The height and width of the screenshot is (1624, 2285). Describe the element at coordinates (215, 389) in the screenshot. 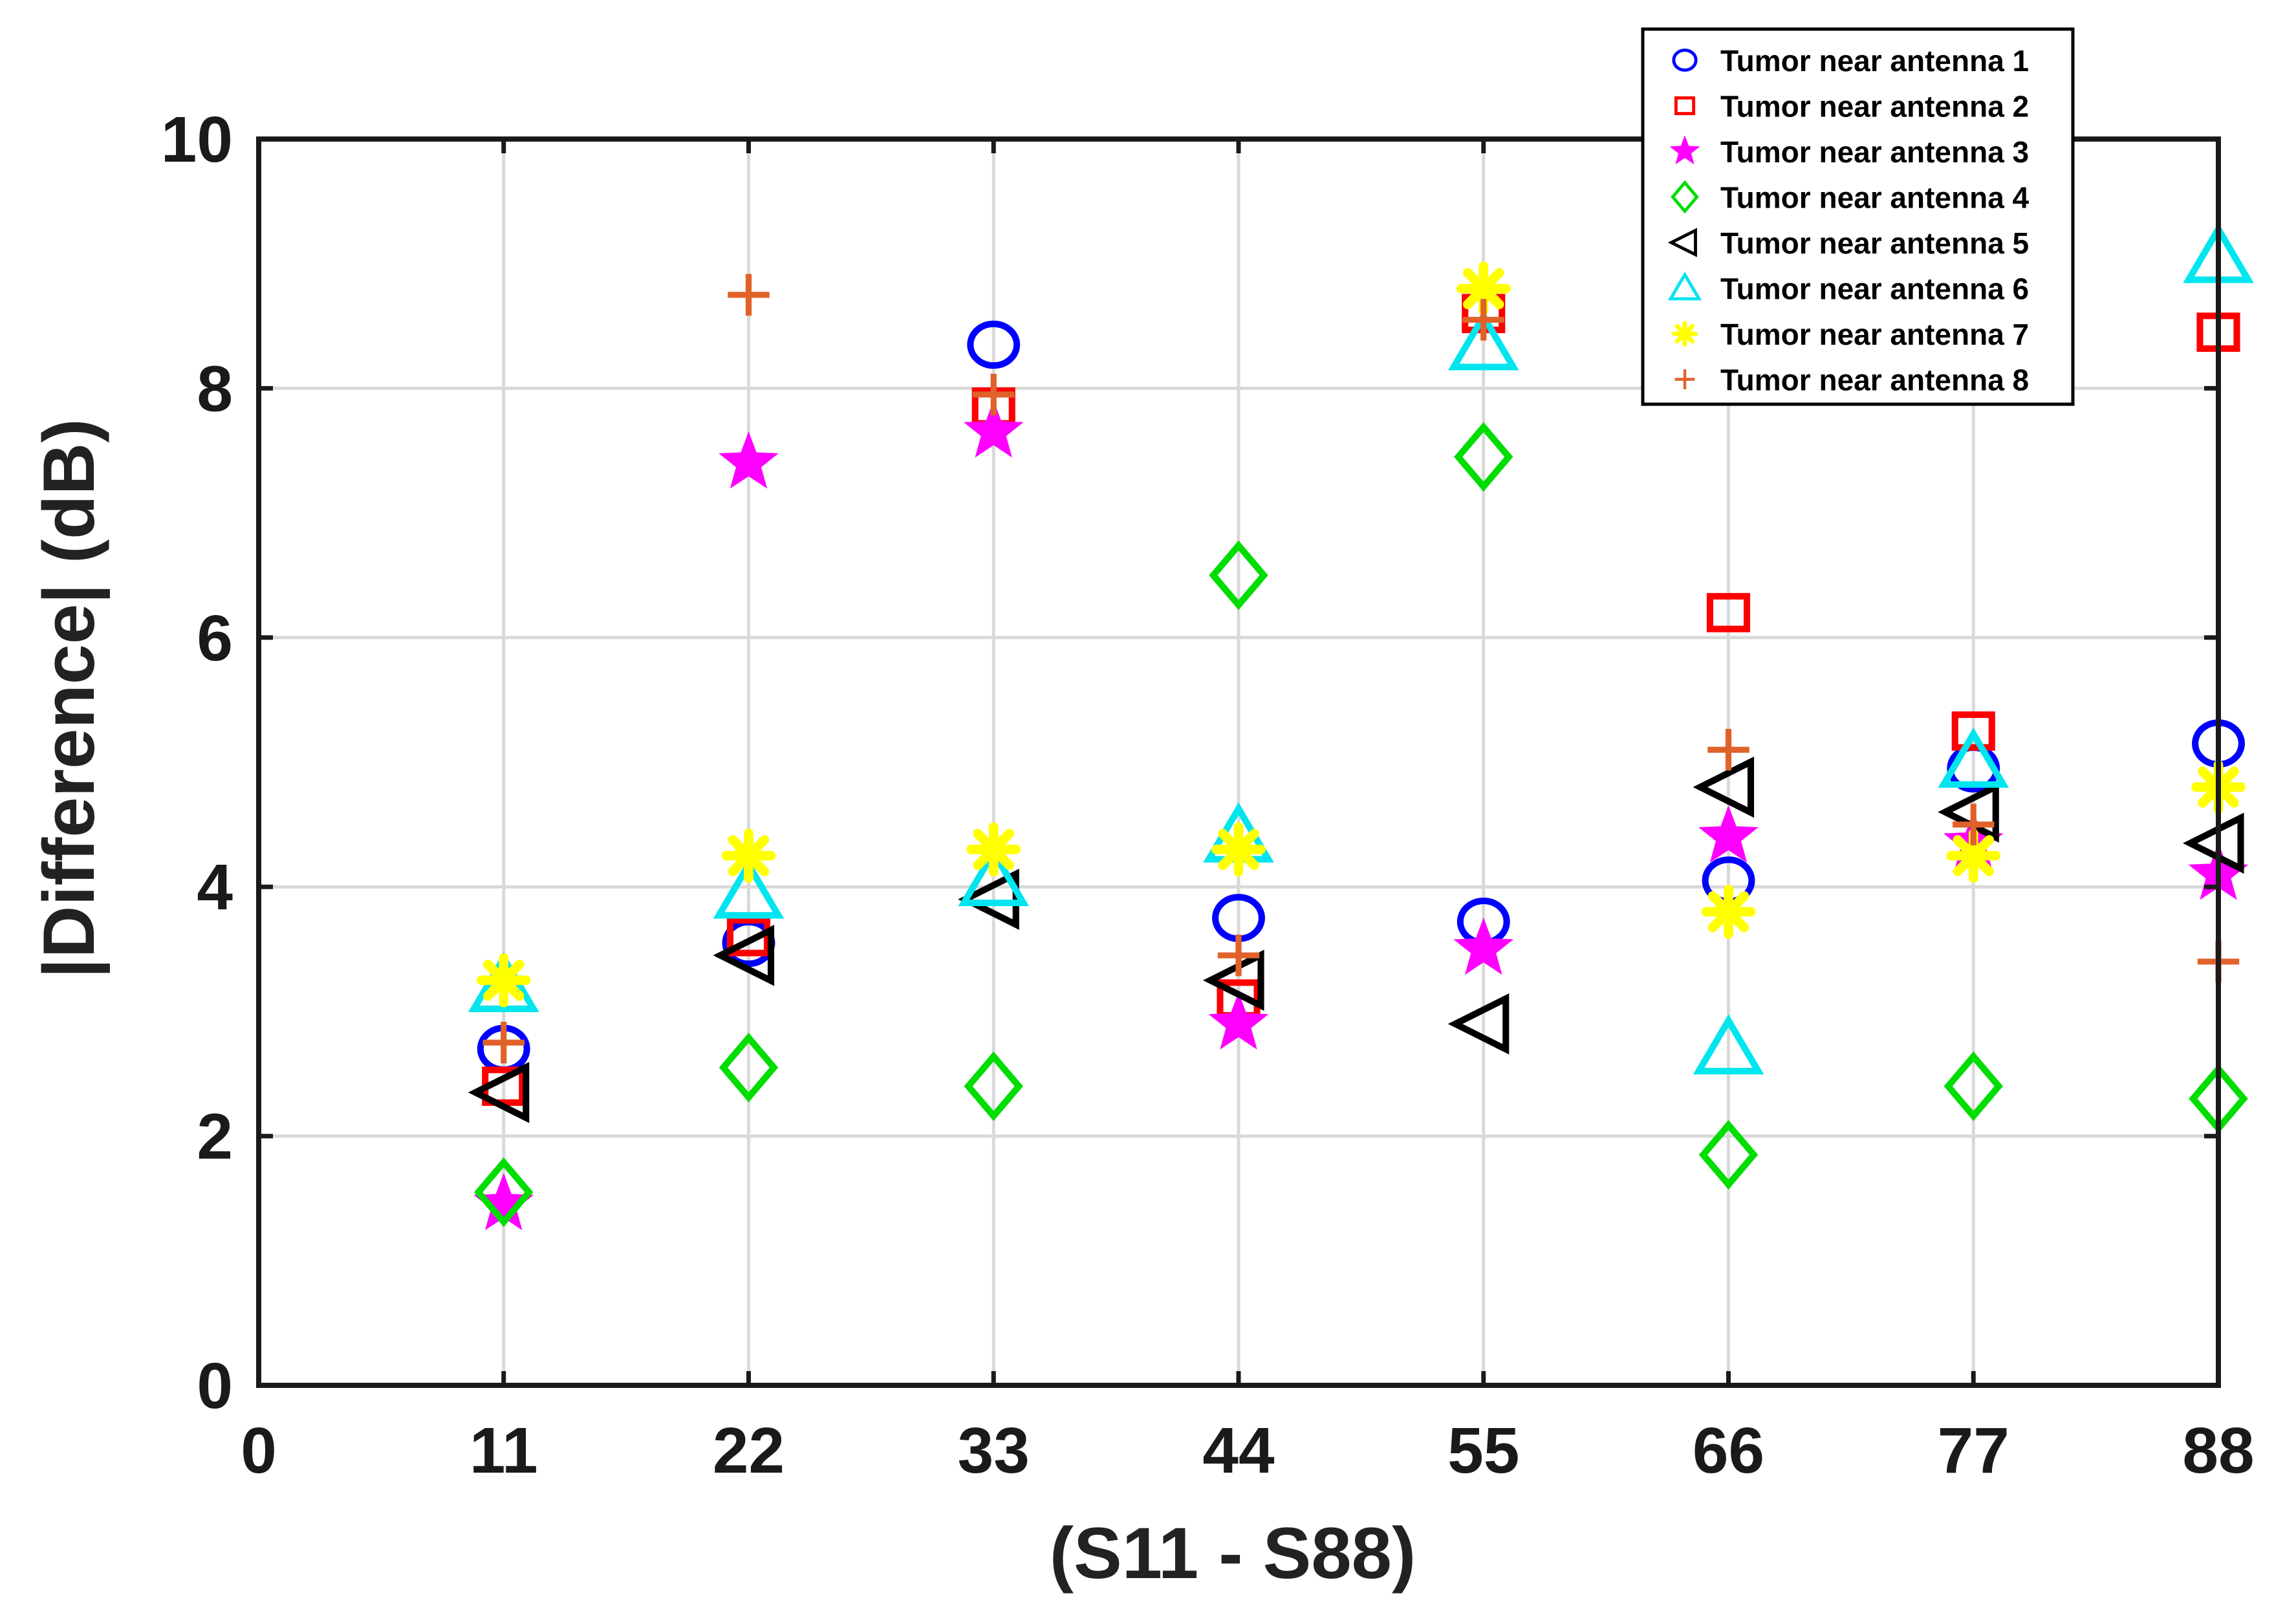

I see `y-tick-label: 8` at that location.